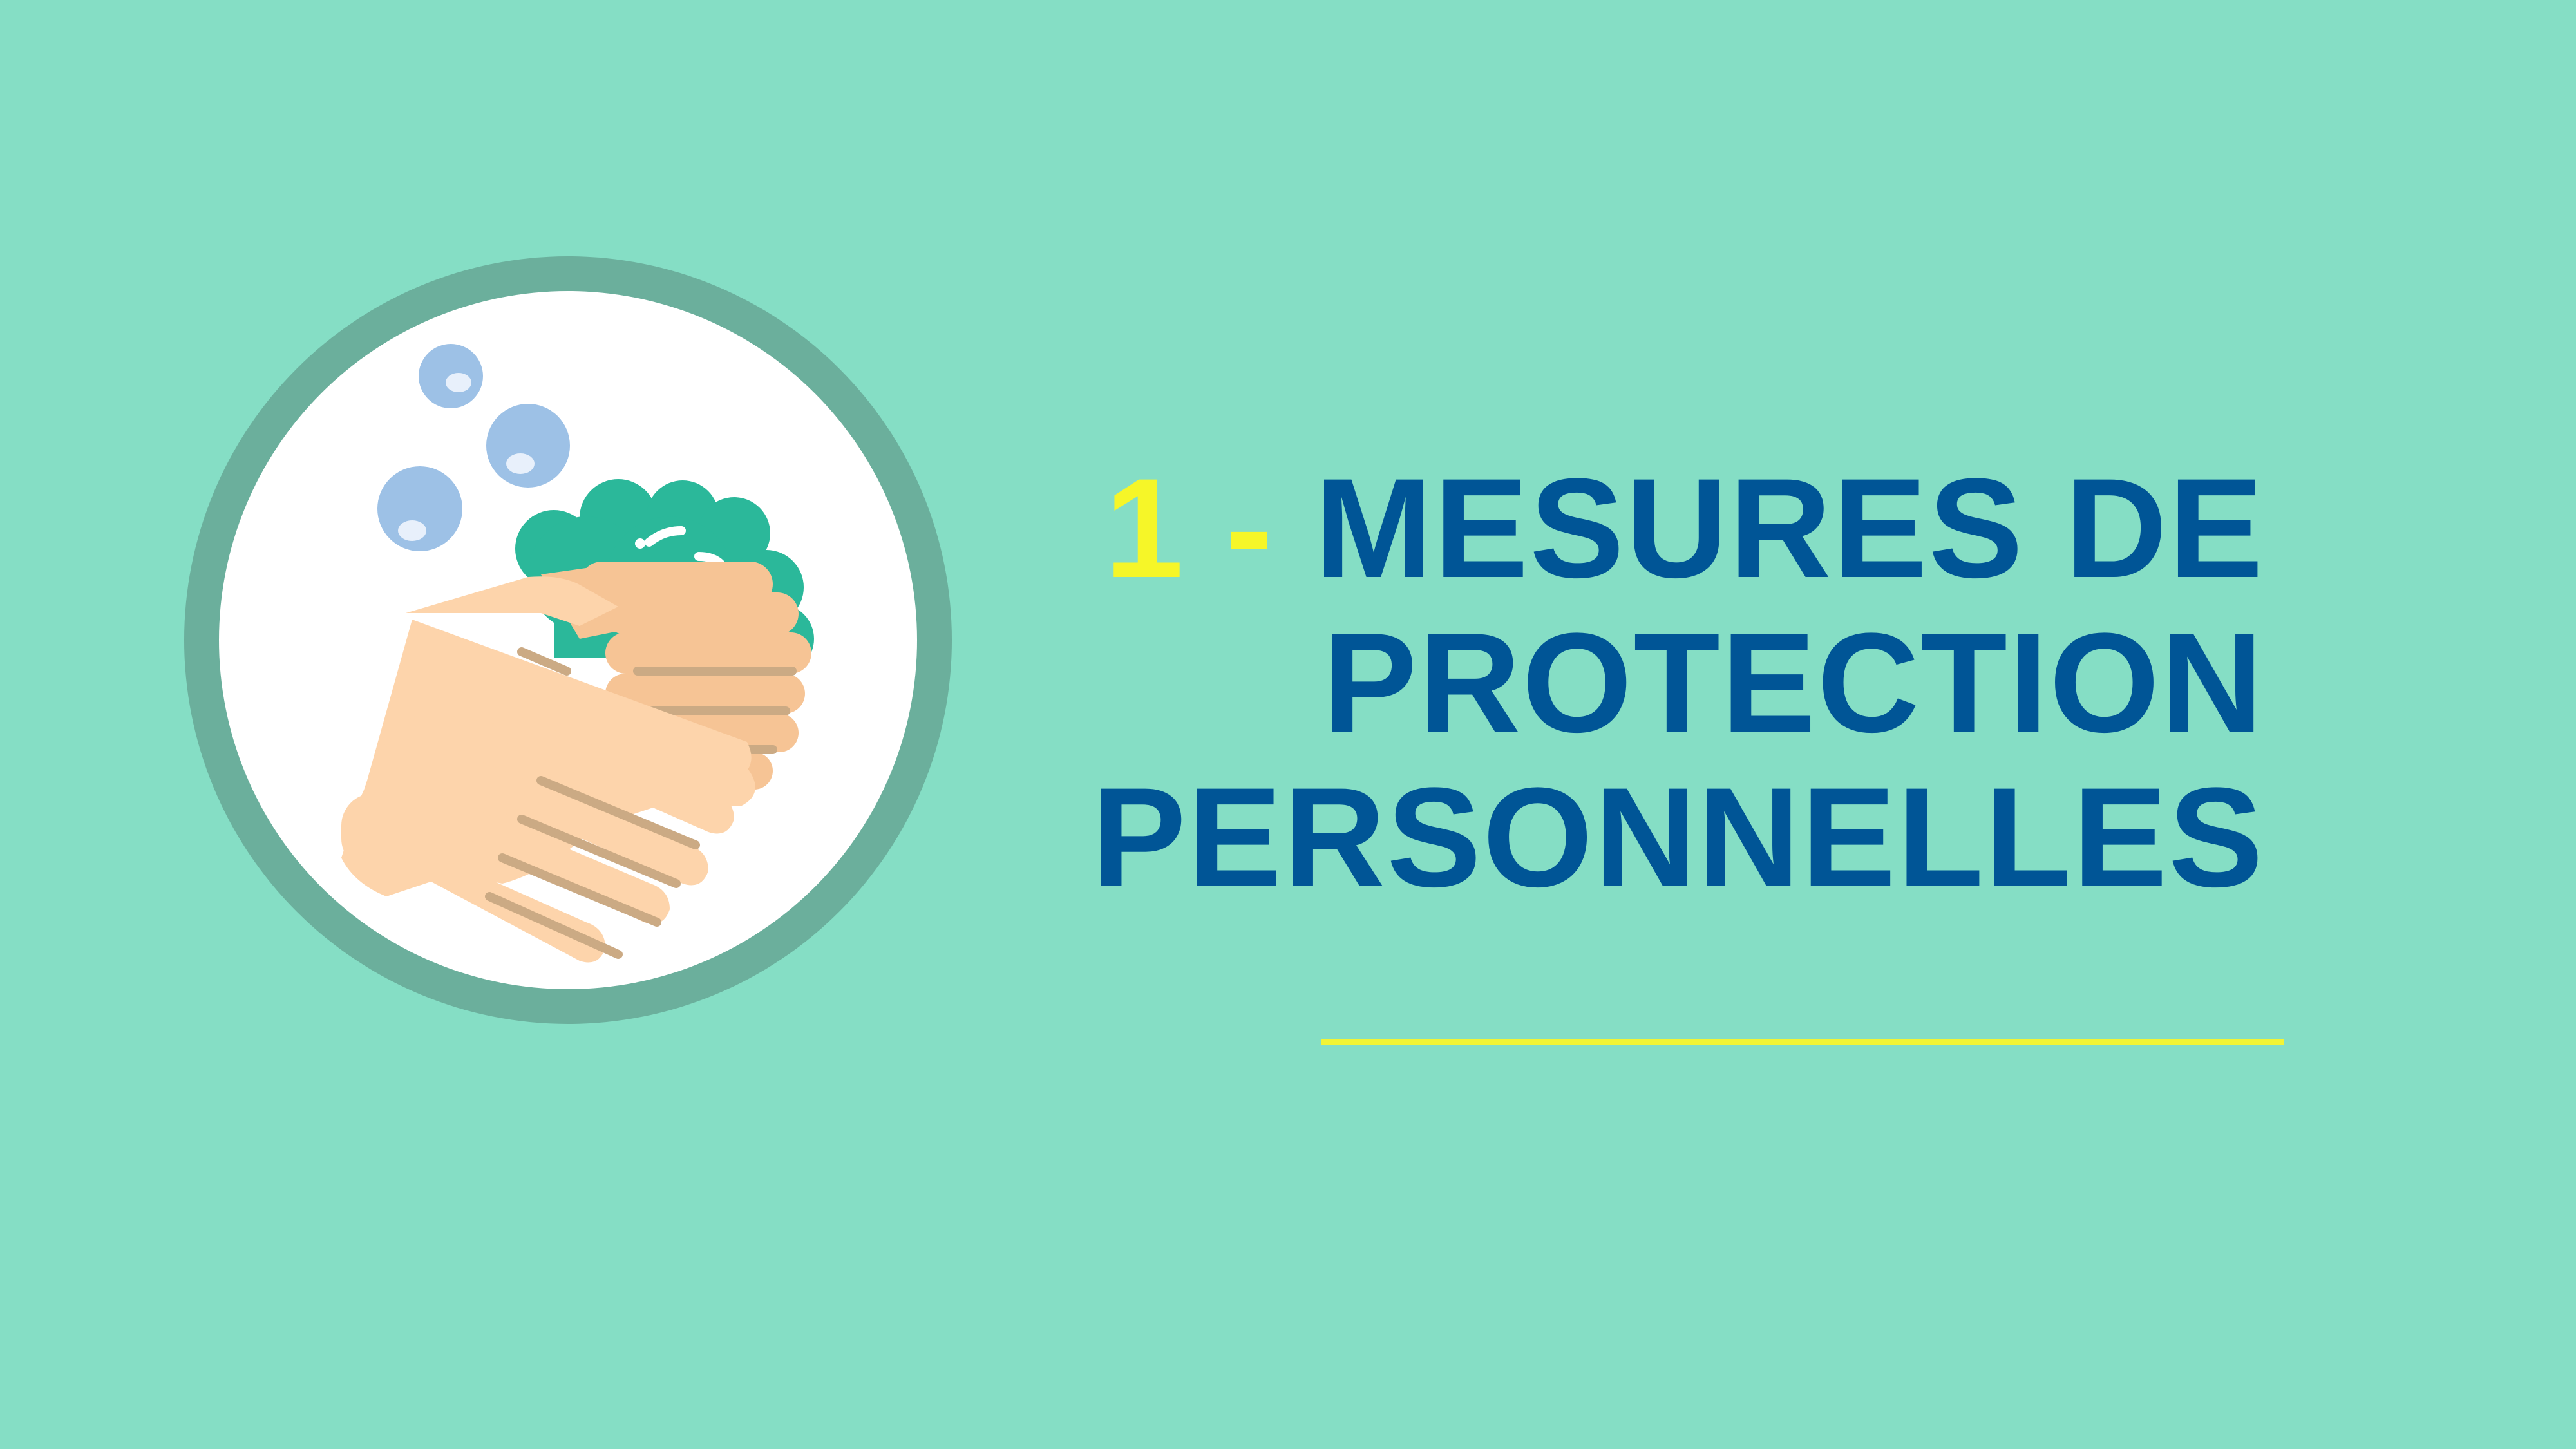  I want to click on front-hand-icon, so click(548, 770).